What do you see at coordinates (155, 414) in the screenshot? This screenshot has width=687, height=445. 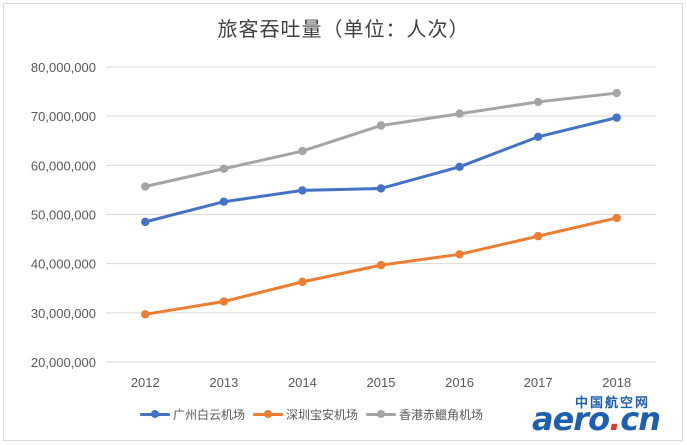 I see `legend-swatch-guangzhou` at bounding box center [155, 414].